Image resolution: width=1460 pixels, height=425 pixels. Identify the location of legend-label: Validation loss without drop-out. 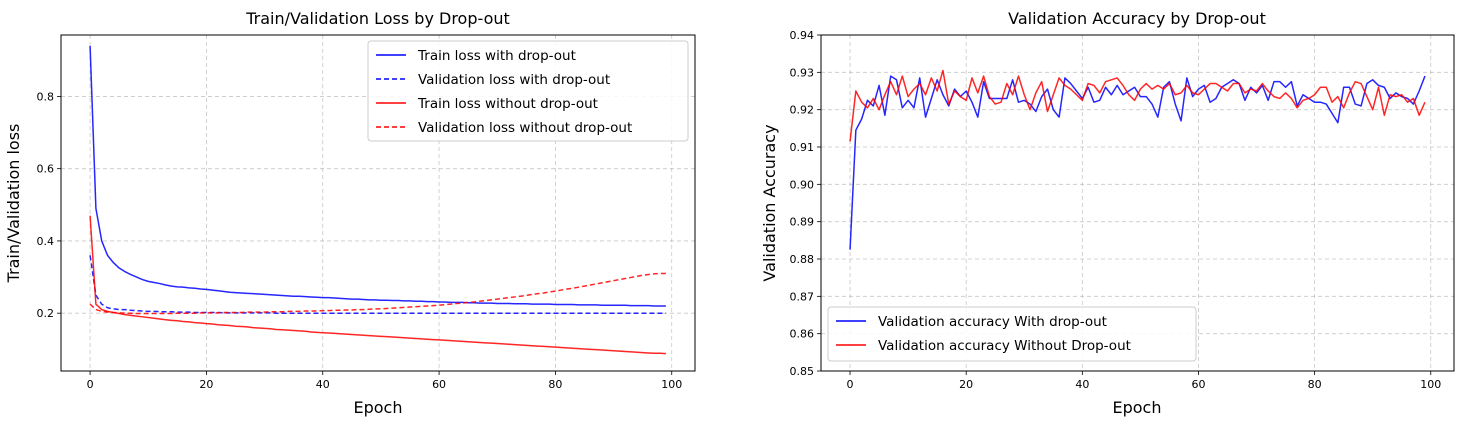
(525, 128).